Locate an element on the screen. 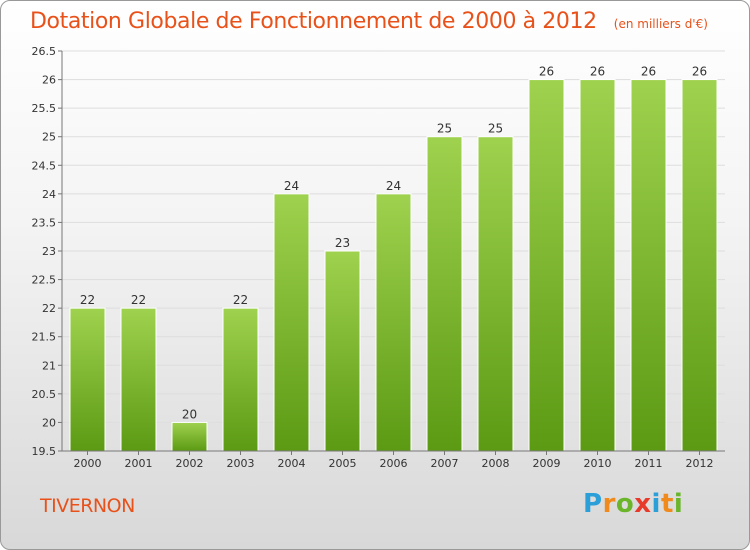 The width and height of the screenshot is (750, 550). x-tick-label: 2011 is located at coordinates (649, 463).